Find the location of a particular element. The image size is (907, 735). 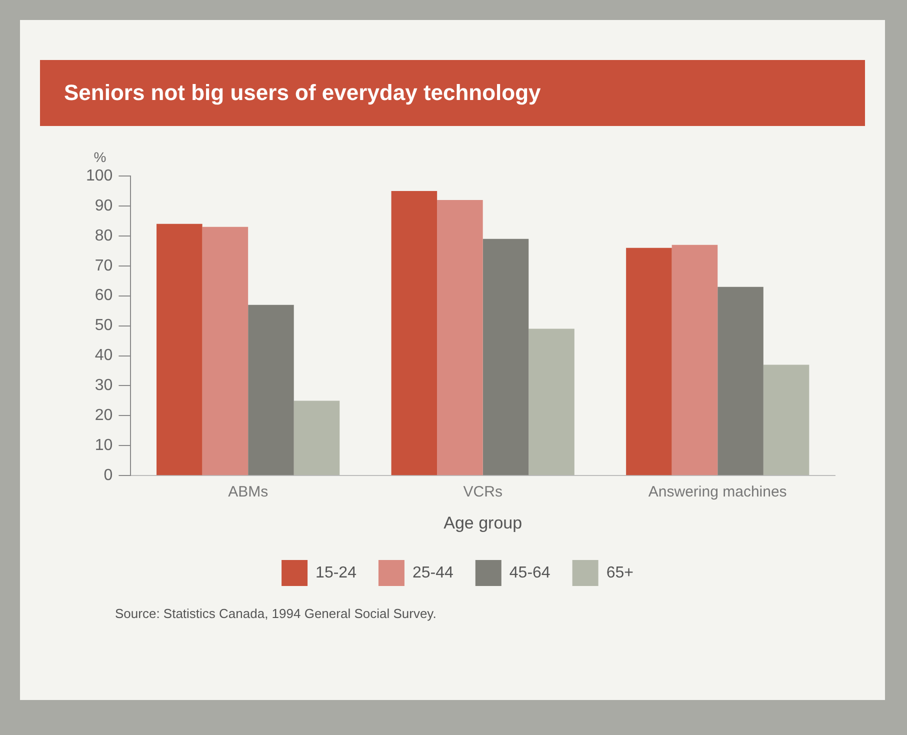

legend-label: 25-44 is located at coordinates (433, 573).